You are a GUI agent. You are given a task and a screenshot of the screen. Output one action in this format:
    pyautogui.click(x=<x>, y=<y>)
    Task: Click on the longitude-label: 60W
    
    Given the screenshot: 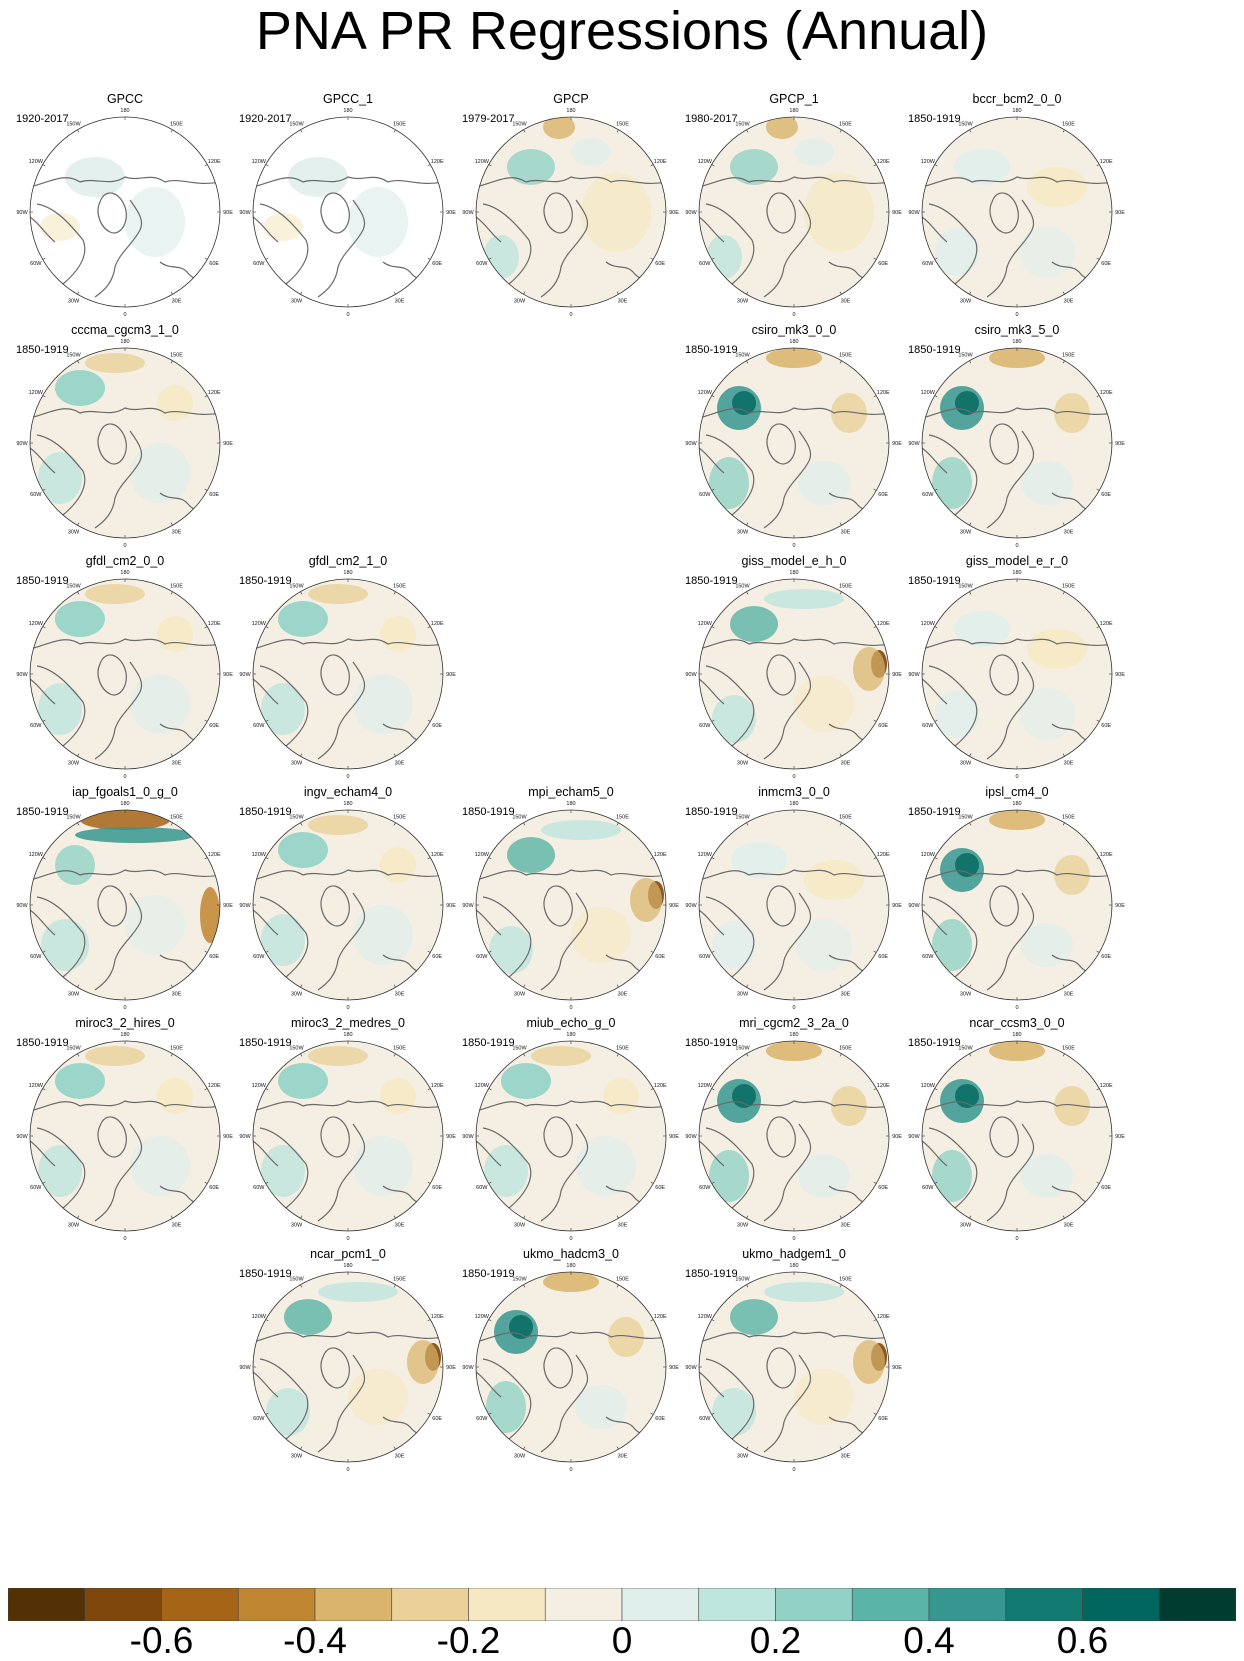 What is the action you would take?
    pyautogui.click(x=259, y=1188)
    